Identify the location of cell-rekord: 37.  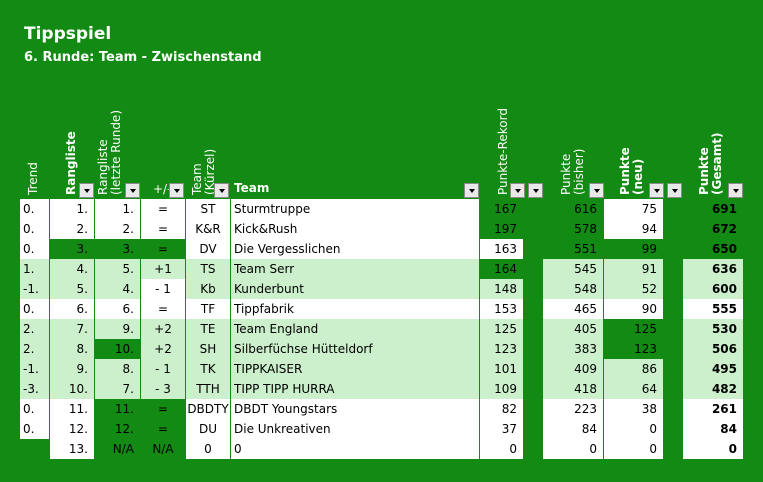
(501, 429).